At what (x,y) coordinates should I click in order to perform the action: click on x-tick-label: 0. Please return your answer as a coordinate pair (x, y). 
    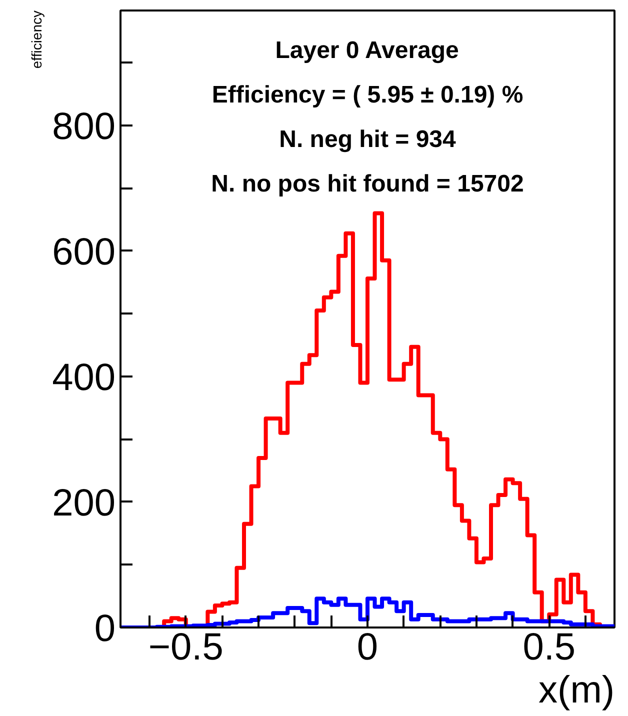
    Looking at the image, I should click on (367, 647).